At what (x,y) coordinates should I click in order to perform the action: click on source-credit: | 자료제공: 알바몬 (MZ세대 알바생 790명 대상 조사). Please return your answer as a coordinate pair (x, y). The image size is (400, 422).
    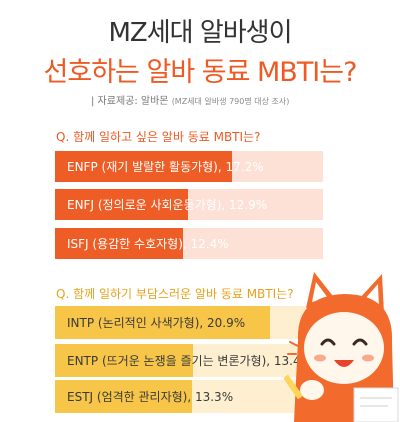
    Looking at the image, I should click on (190, 99).